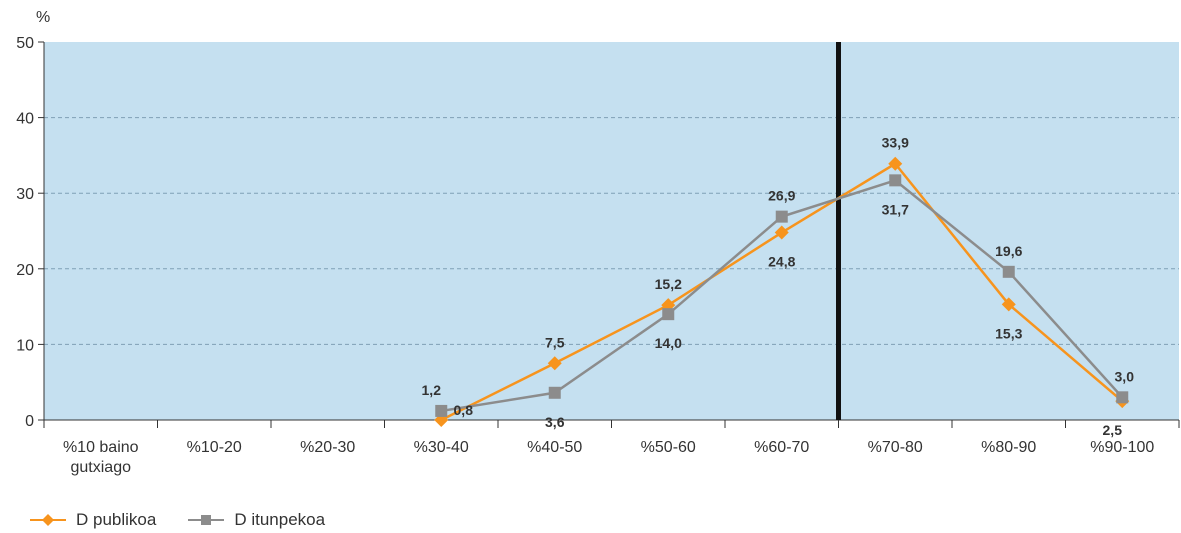 This screenshot has width=1181, height=533. What do you see at coordinates (781, 196) in the screenshot?
I see `data-label: 26,9` at bounding box center [781, 196].